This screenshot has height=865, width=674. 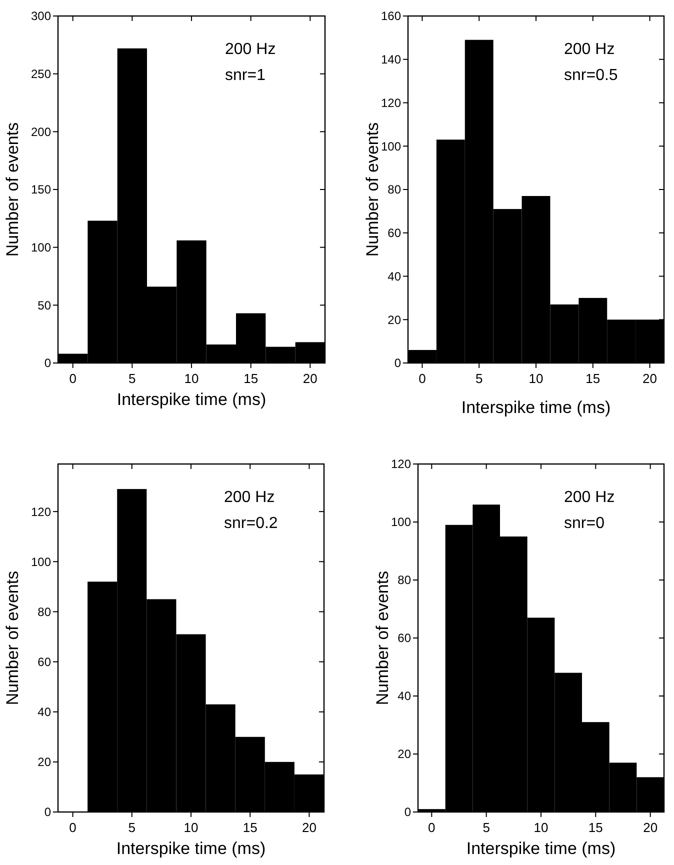 I want to click on annotation: snr=0.2, so click(x=251, y=523).